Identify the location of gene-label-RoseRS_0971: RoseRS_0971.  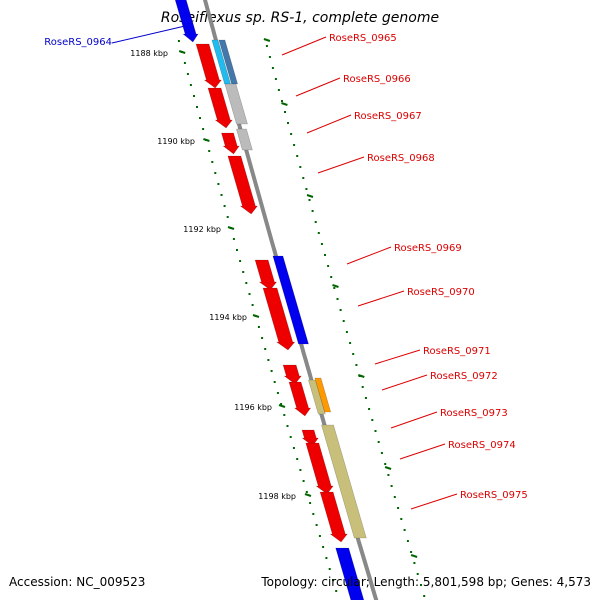
(457, 351).